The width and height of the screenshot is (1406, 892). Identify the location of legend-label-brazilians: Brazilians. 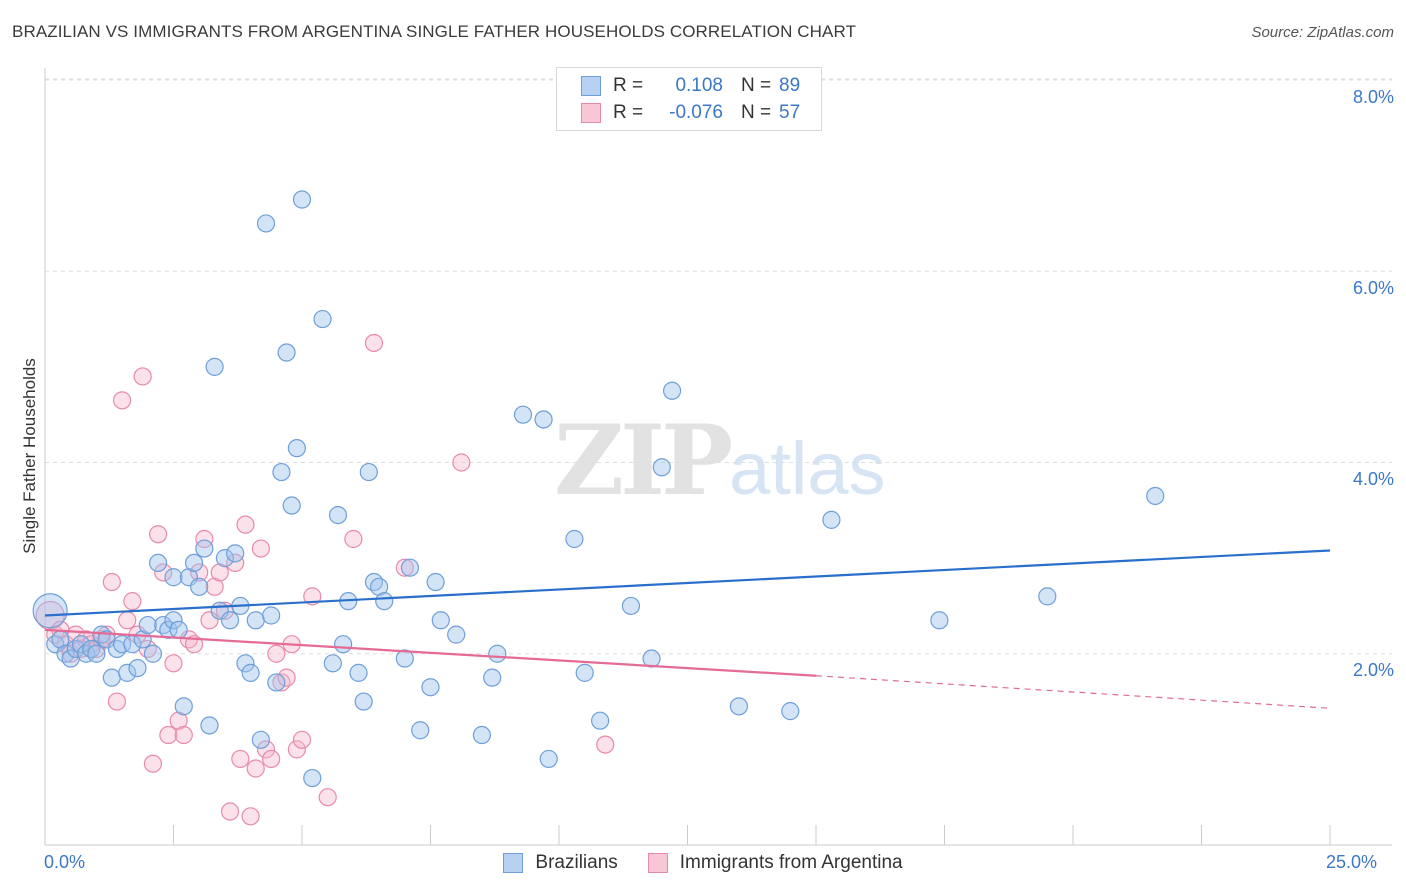
(576, 862).